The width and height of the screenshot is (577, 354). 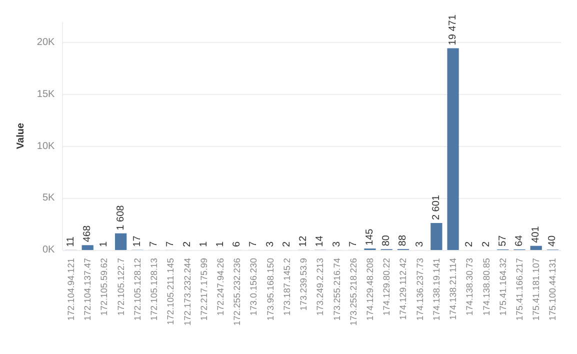 What do you see at coordinates (369, 289) in the screenshot?
I see `x-tick-label: 174.129.48.208` at bounding box center [369, 289].